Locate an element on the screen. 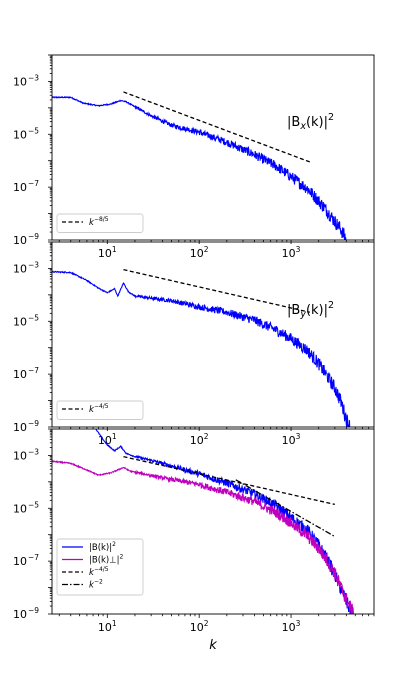 Image resolution: width=415 pixels, height=692 pixels. legend-entry-sup: −2 is located at coordinates (98, 582).